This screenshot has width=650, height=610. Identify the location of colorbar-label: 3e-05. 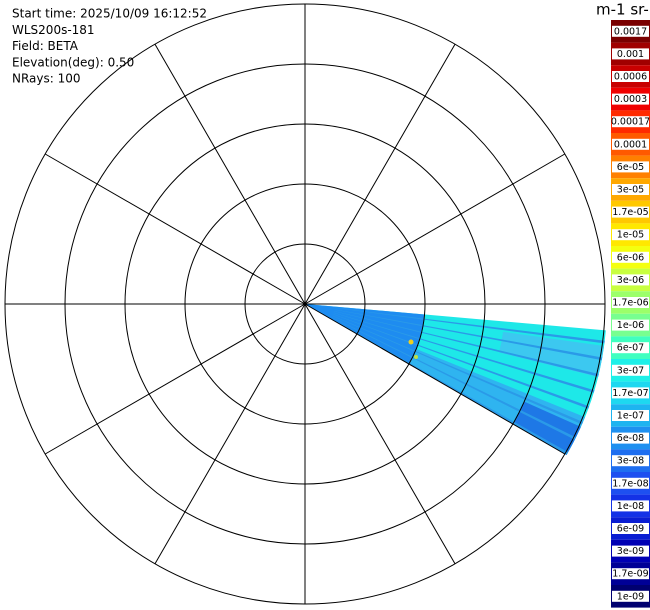
(630, 190).